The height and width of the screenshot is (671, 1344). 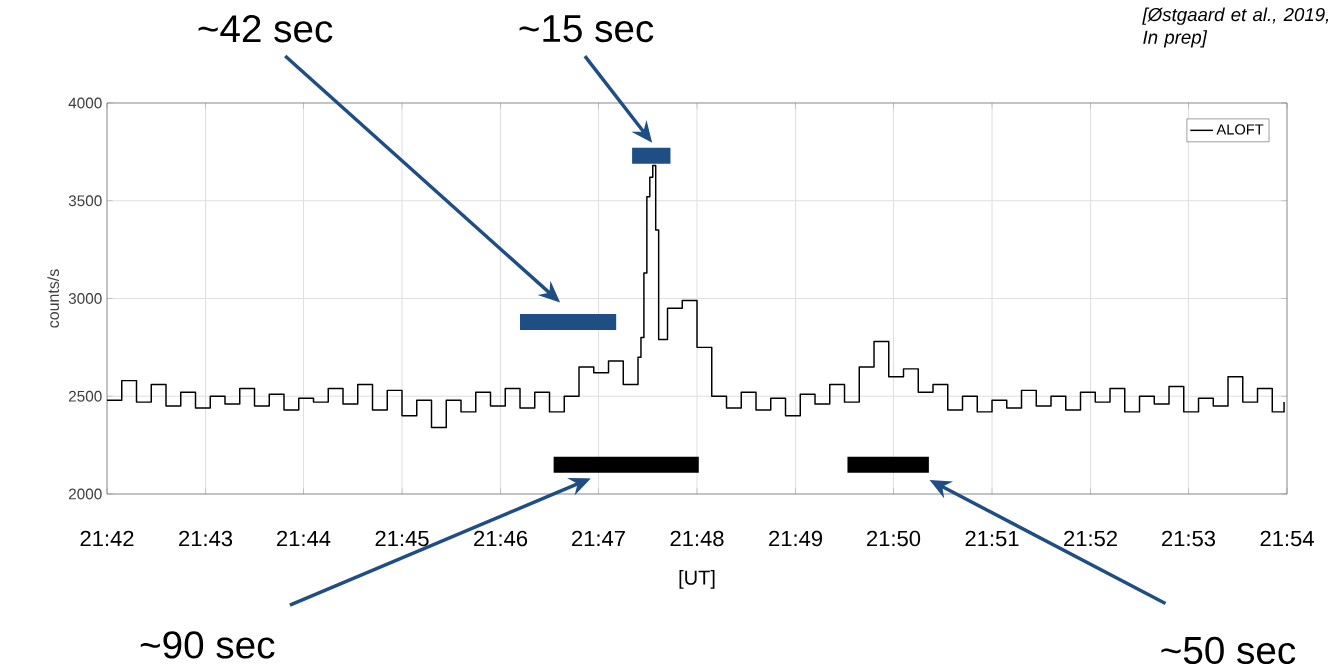 I want to click on legend-label: ALOFT, so click(x=1240, y=129).